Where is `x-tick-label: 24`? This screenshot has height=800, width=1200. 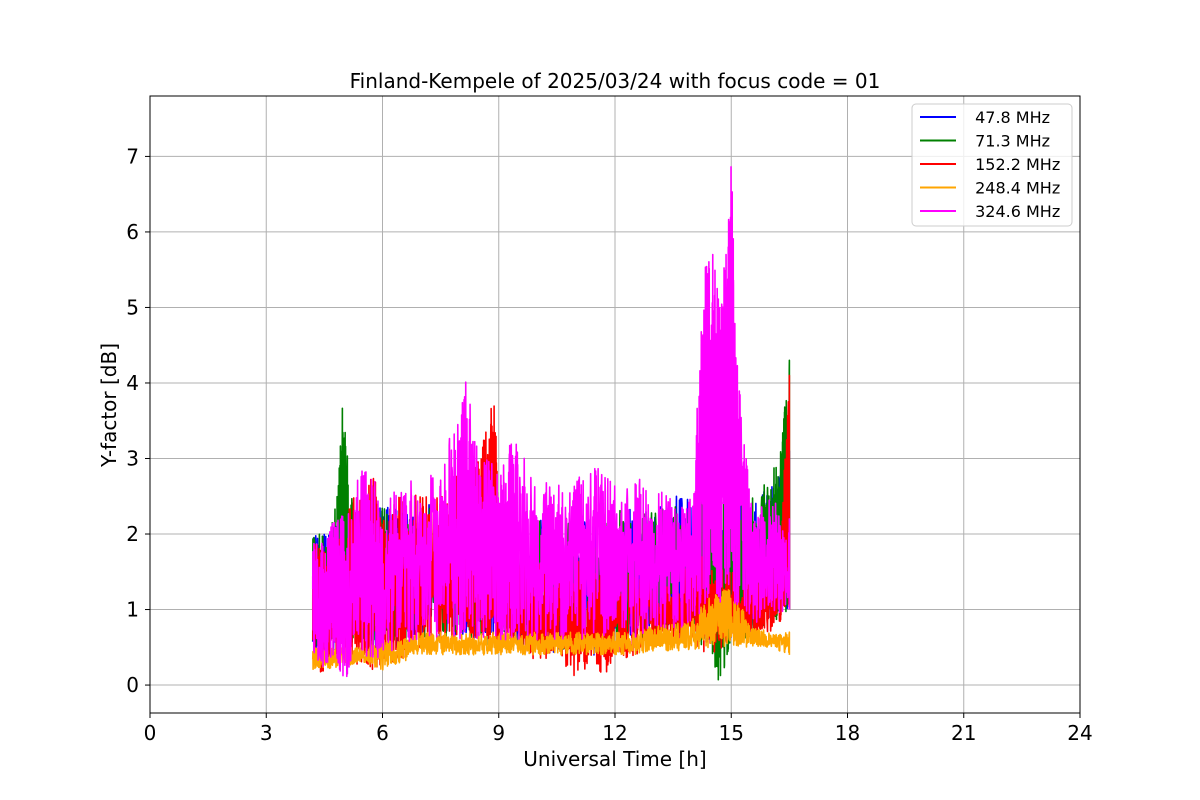 x-tick-label: 24 is located at coordinates (1079, 733).